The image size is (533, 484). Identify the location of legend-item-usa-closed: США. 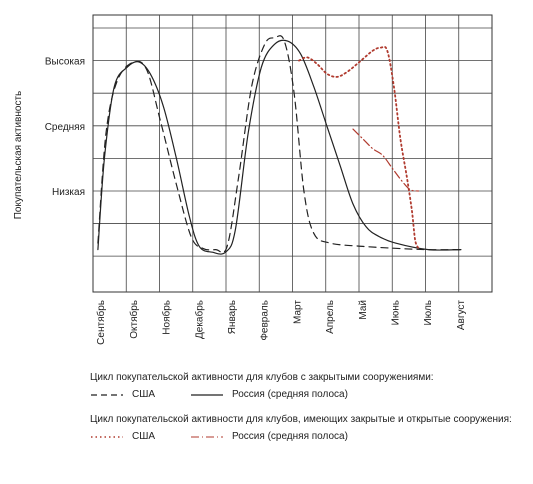
(122, 394).